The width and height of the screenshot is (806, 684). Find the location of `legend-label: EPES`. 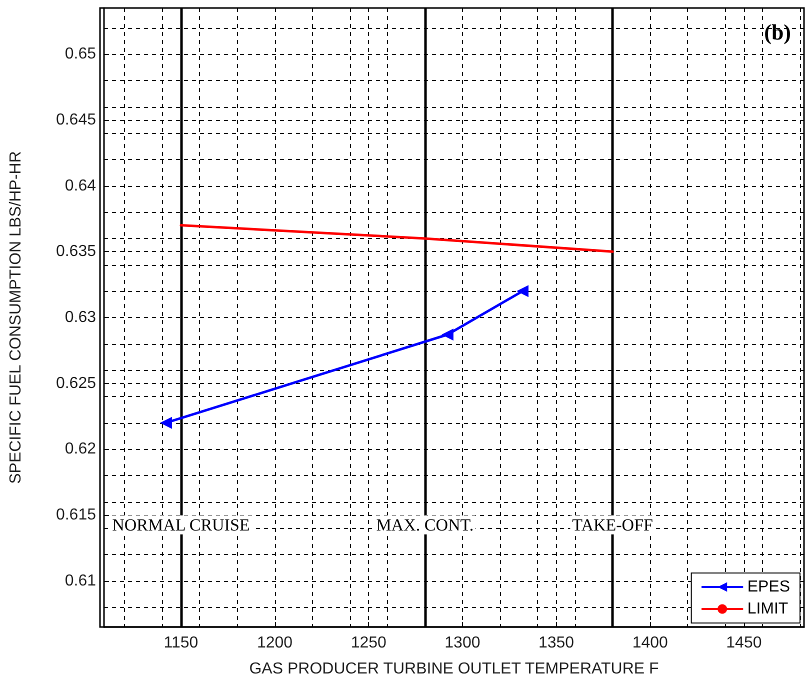

legend-label: EPES is located at coordinates (768, 587).